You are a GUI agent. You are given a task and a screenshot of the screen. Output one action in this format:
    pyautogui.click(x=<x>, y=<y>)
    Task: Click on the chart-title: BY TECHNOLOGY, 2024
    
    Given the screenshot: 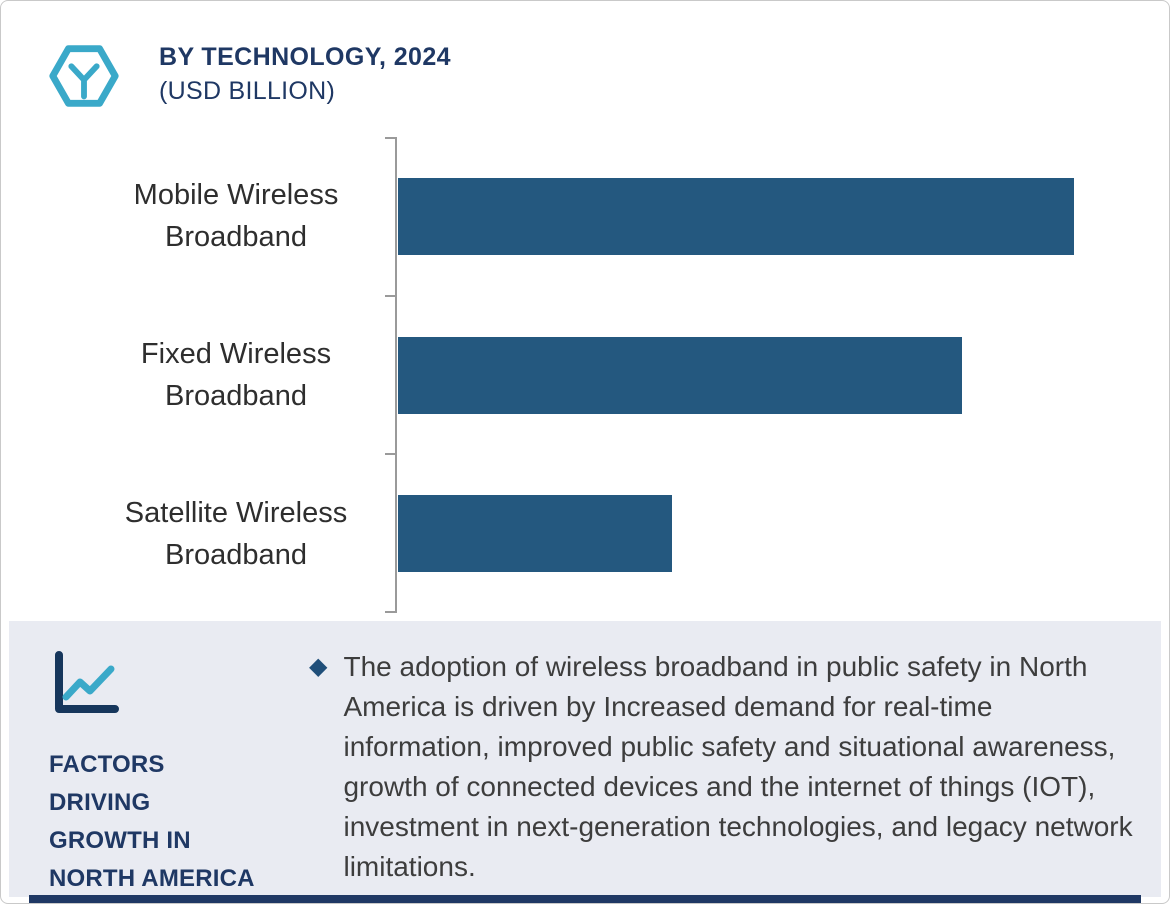 What is the action you would take?
    pyautogui.click(x=305, y=57)
    